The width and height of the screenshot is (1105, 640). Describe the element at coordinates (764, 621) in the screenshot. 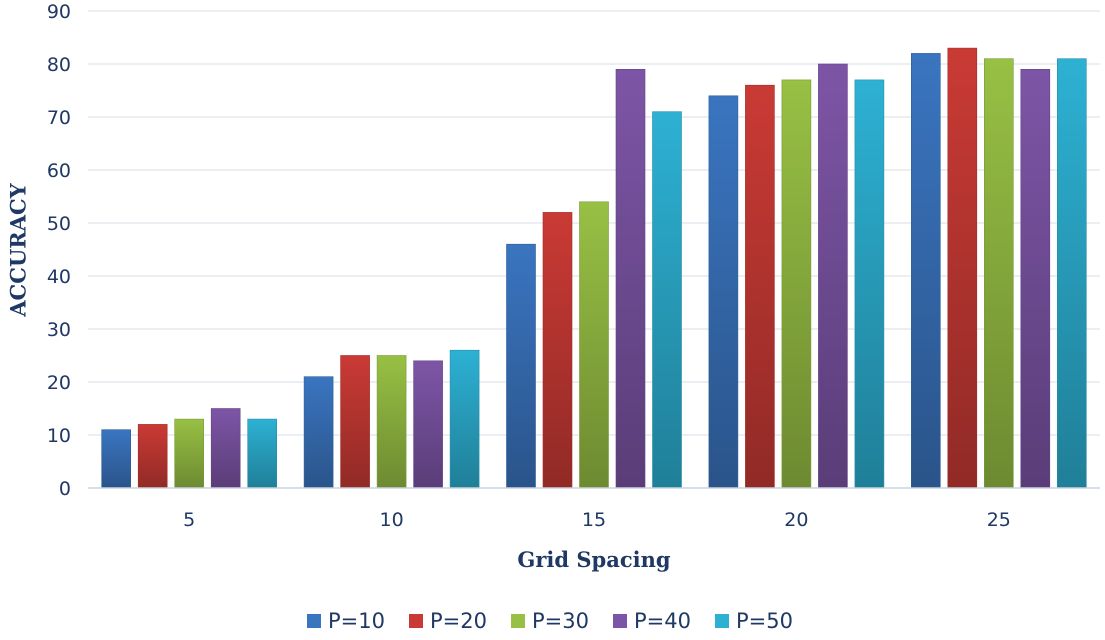

I see `legend-label: P=50` at that location.